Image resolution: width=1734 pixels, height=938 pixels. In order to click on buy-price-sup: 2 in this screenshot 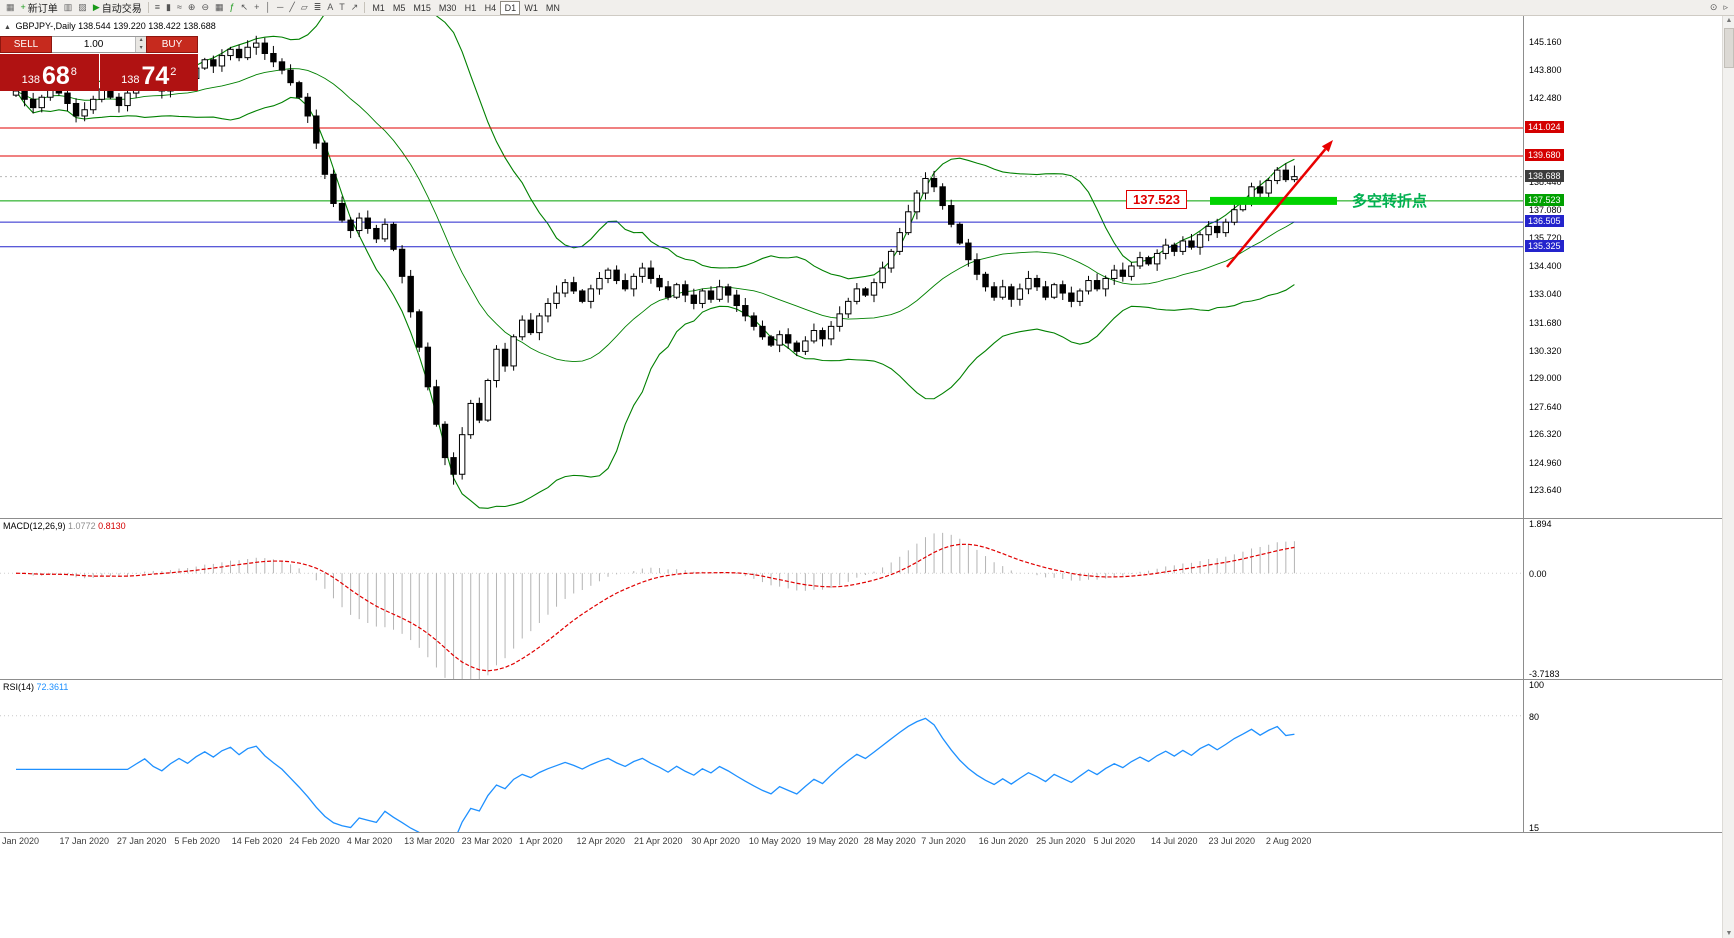, I will do `click(173, 72)`.